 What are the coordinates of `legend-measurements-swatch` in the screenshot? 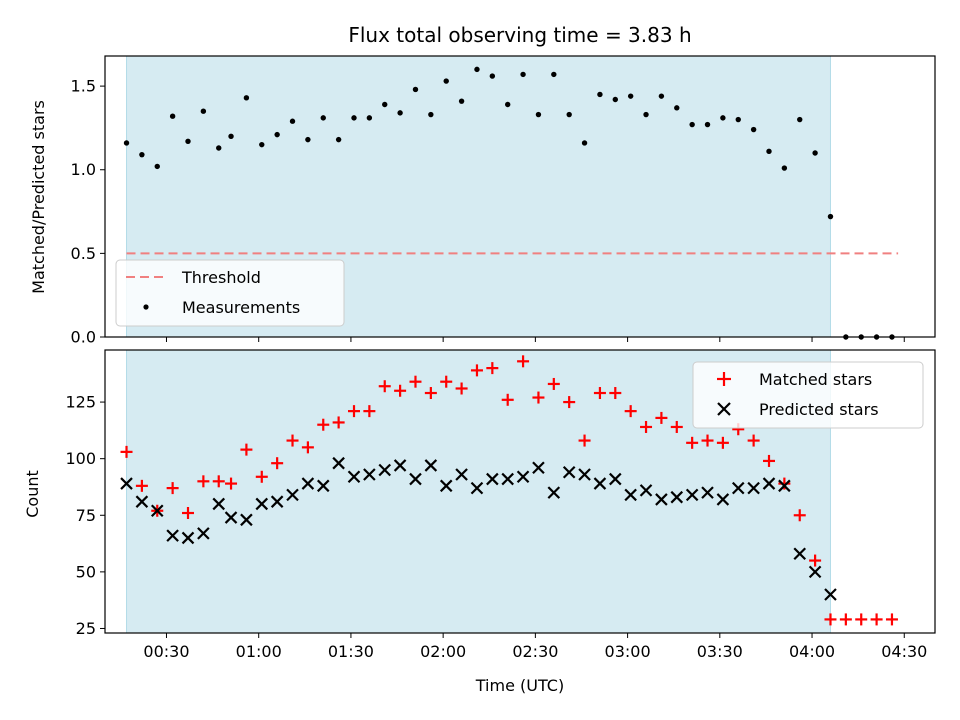 It's located at (146, 307).